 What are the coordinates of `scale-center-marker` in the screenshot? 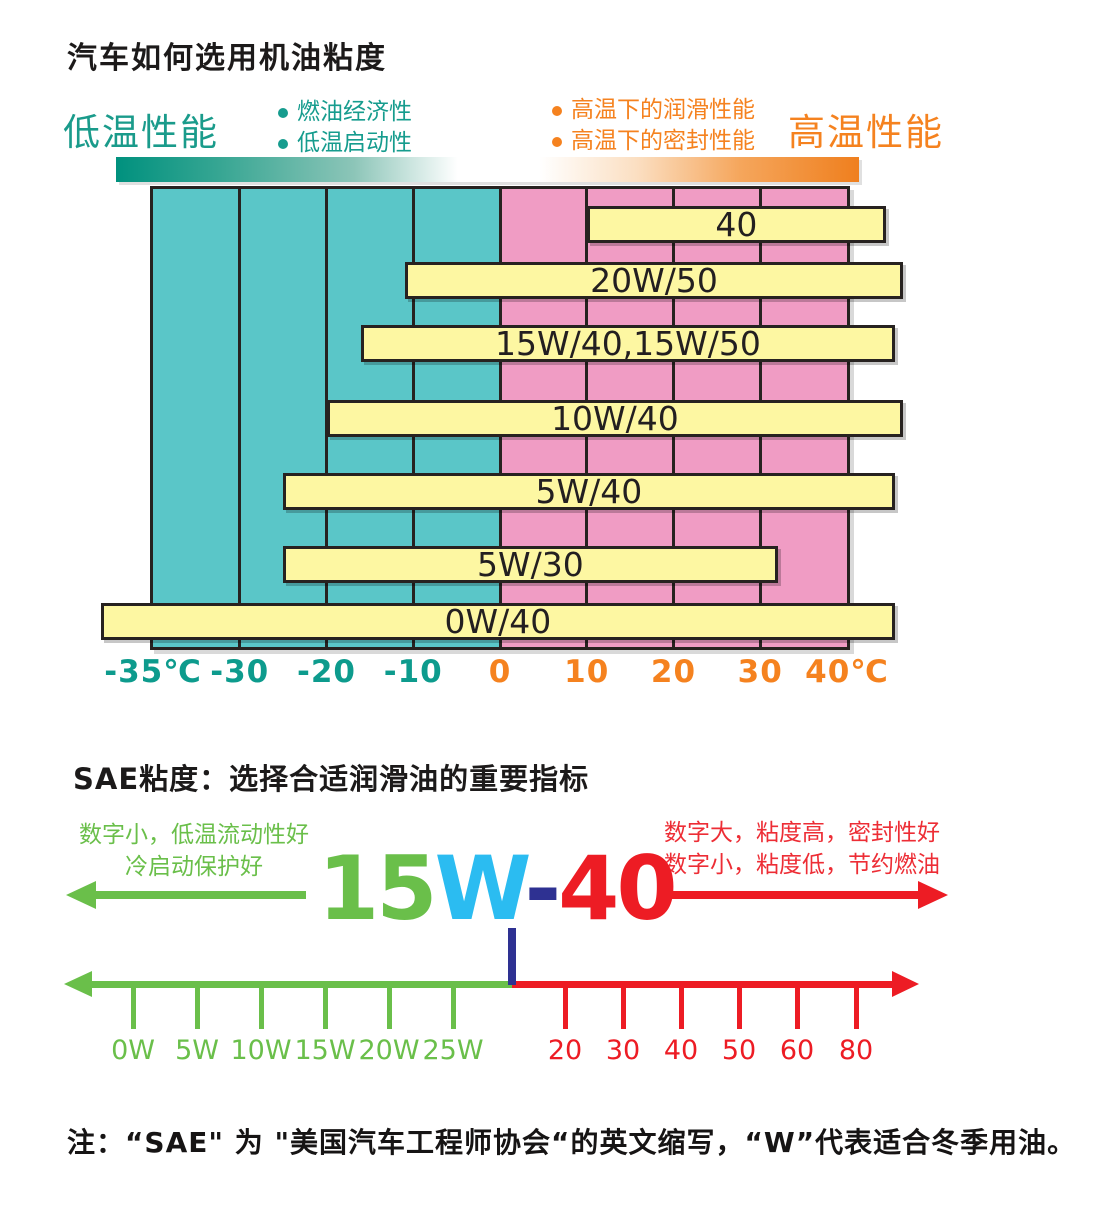 It's located at (512, 956).